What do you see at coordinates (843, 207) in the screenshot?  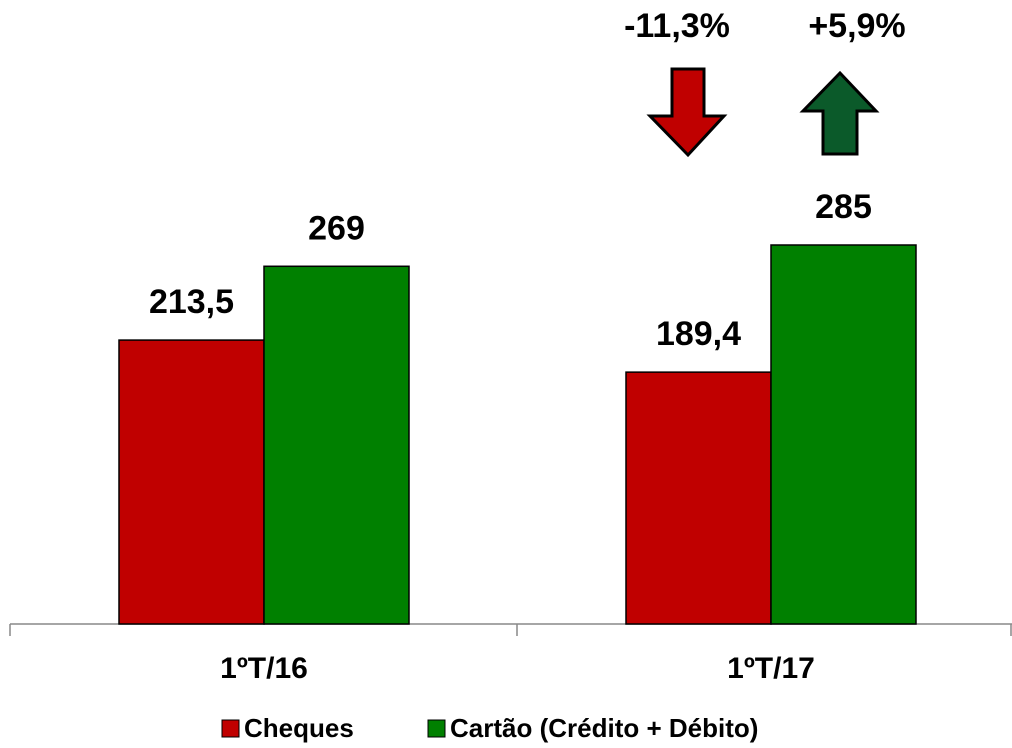 I see `data-label: 285` at bounding box center [843, 207].